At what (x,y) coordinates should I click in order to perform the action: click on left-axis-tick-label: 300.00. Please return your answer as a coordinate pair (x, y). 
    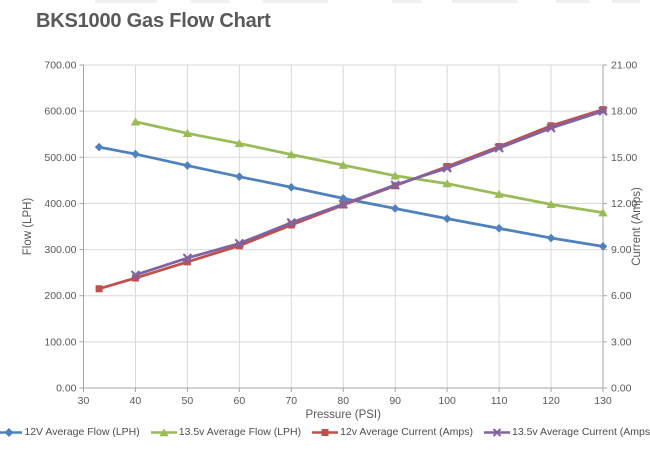
    Looking at the image, I should click on (60, 250).